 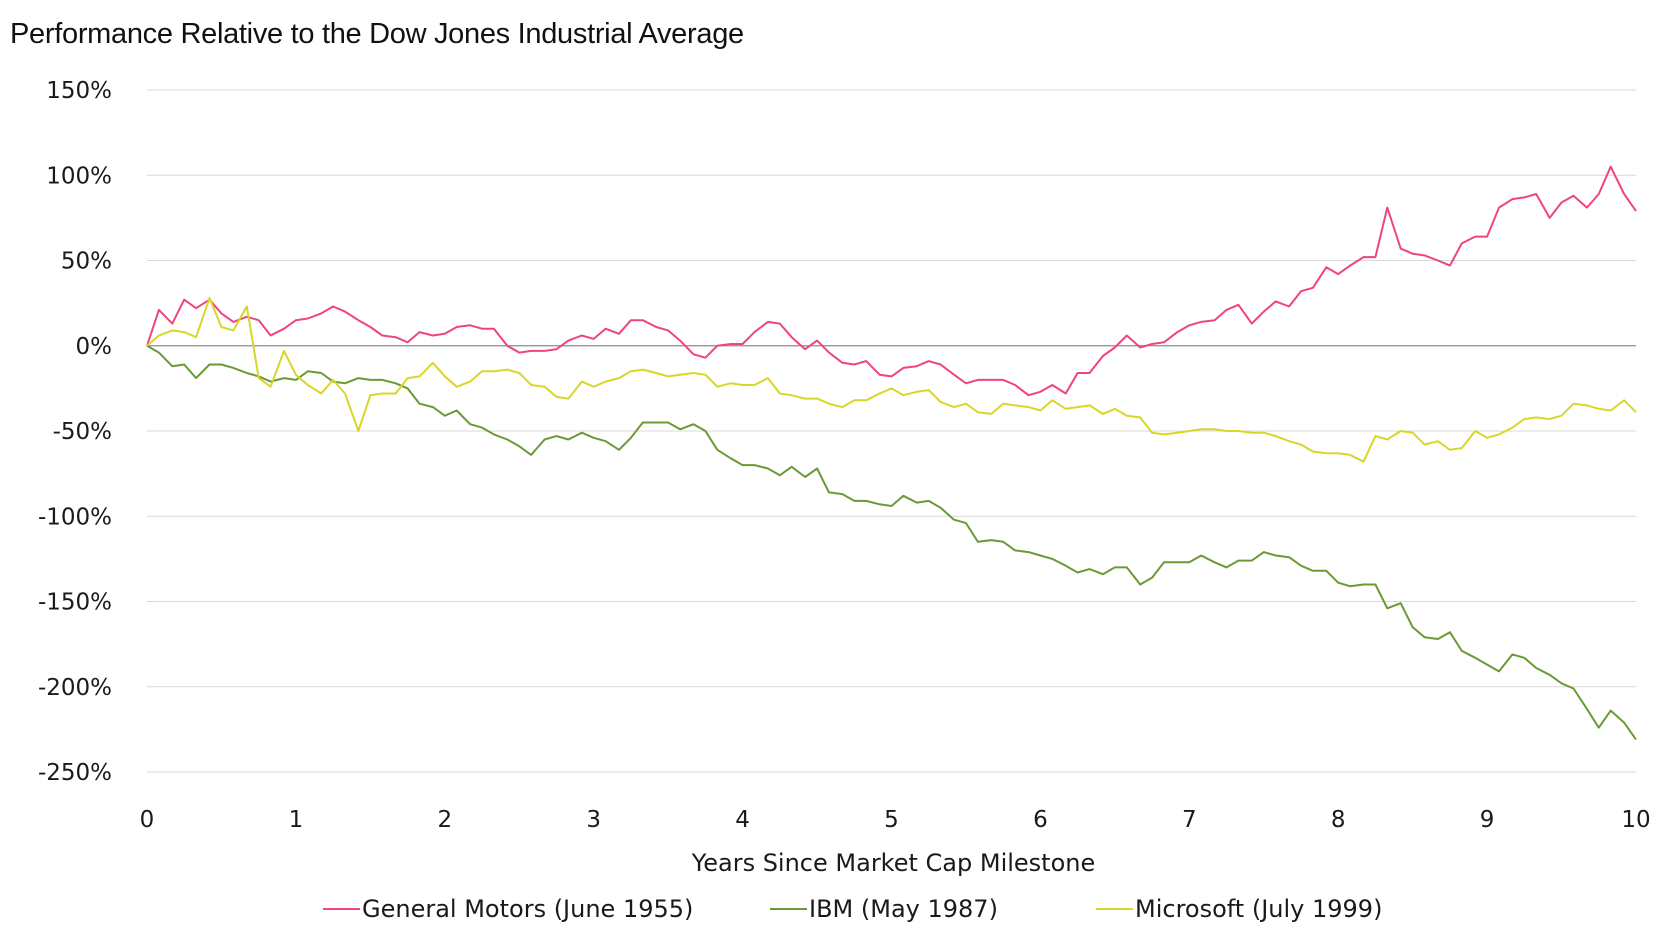 I want to click on y-tick-label: -200%, so click(x=75, y=688).